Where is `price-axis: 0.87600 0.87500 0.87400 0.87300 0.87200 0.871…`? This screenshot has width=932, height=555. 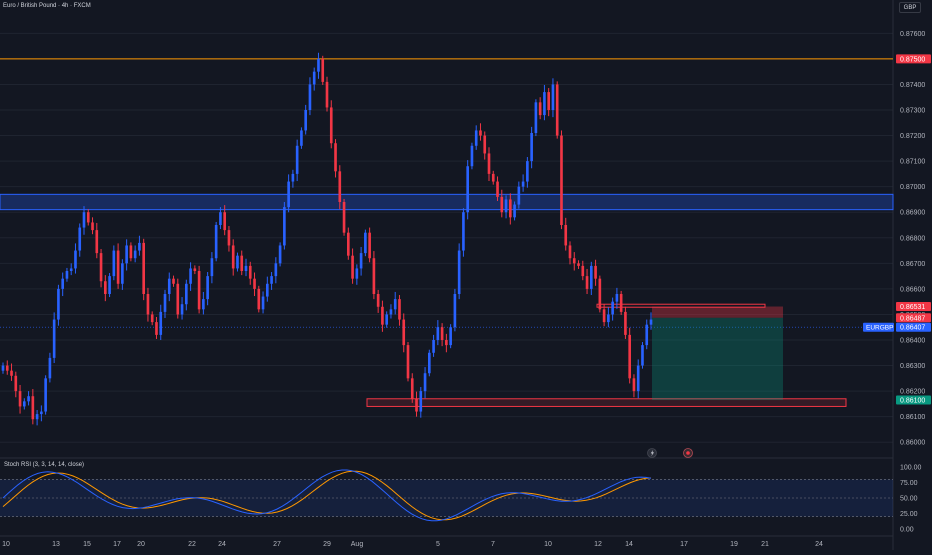 price-axis: 0.87600 0.87500 0.87400 0.87300 0.87200 0.871… is located at coordinates (897, 239).